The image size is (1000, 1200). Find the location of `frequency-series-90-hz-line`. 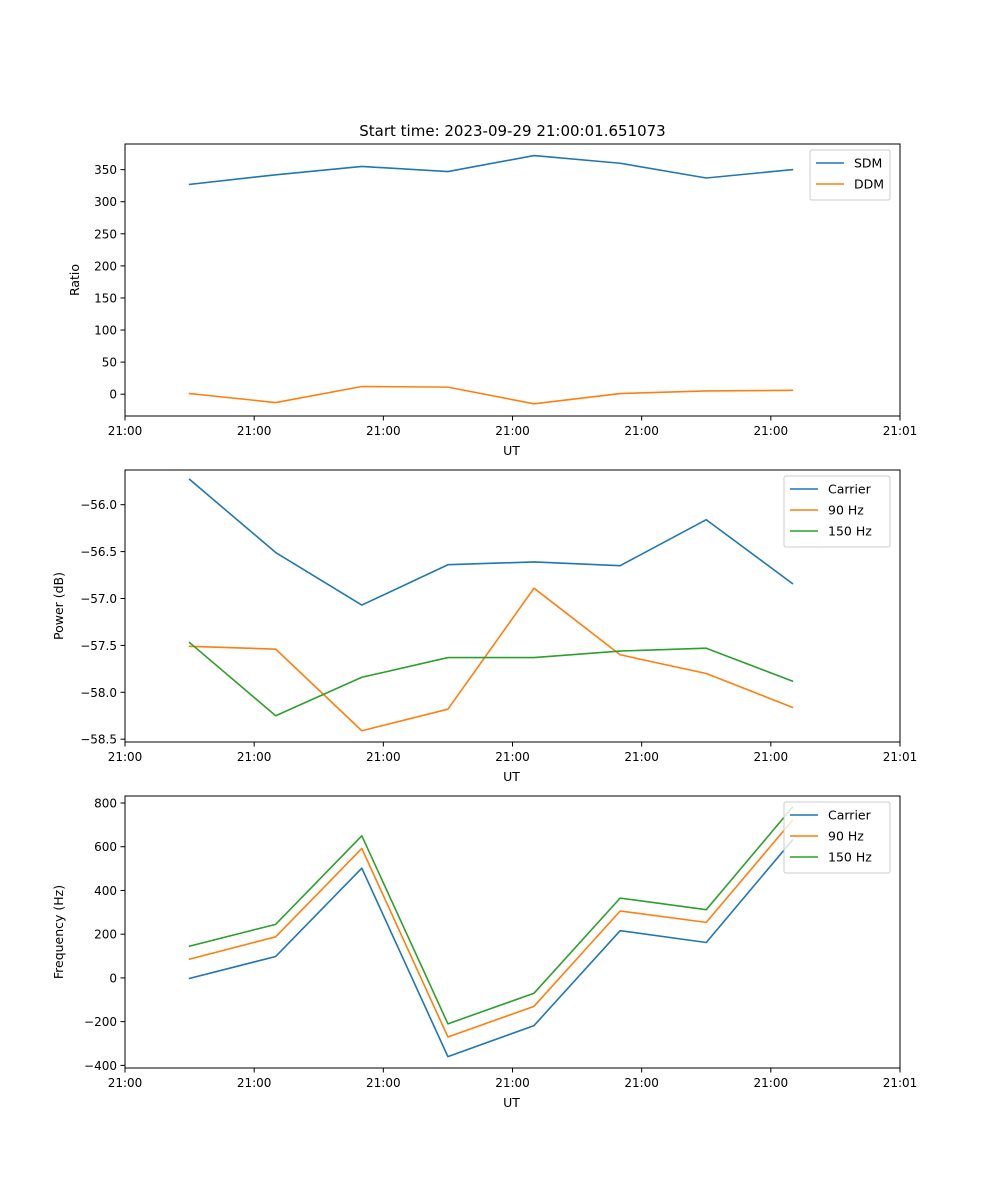

frequency-series-90-hz-line is located at coordinates (491, 928).